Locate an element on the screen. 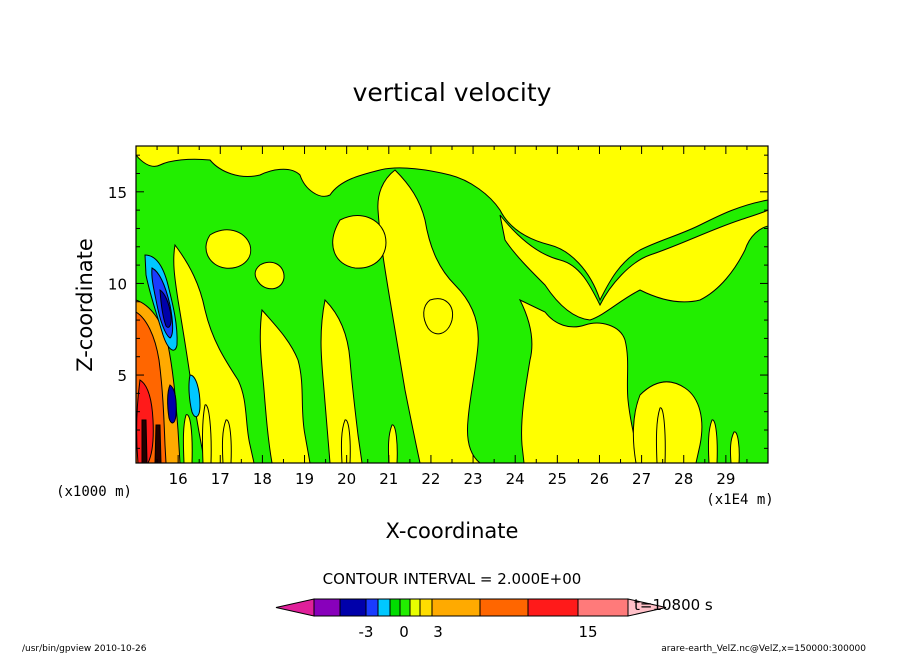 This screenshot has width=904, height=654. region-right-lower is located at coordinates (579, 380).